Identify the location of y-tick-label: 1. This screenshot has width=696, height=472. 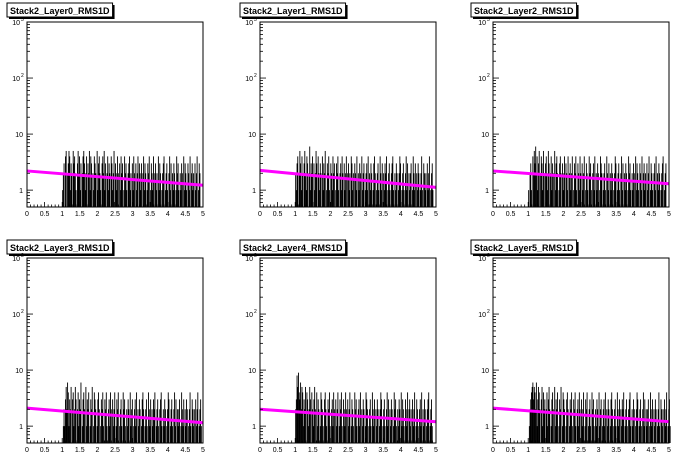
(254, 427).